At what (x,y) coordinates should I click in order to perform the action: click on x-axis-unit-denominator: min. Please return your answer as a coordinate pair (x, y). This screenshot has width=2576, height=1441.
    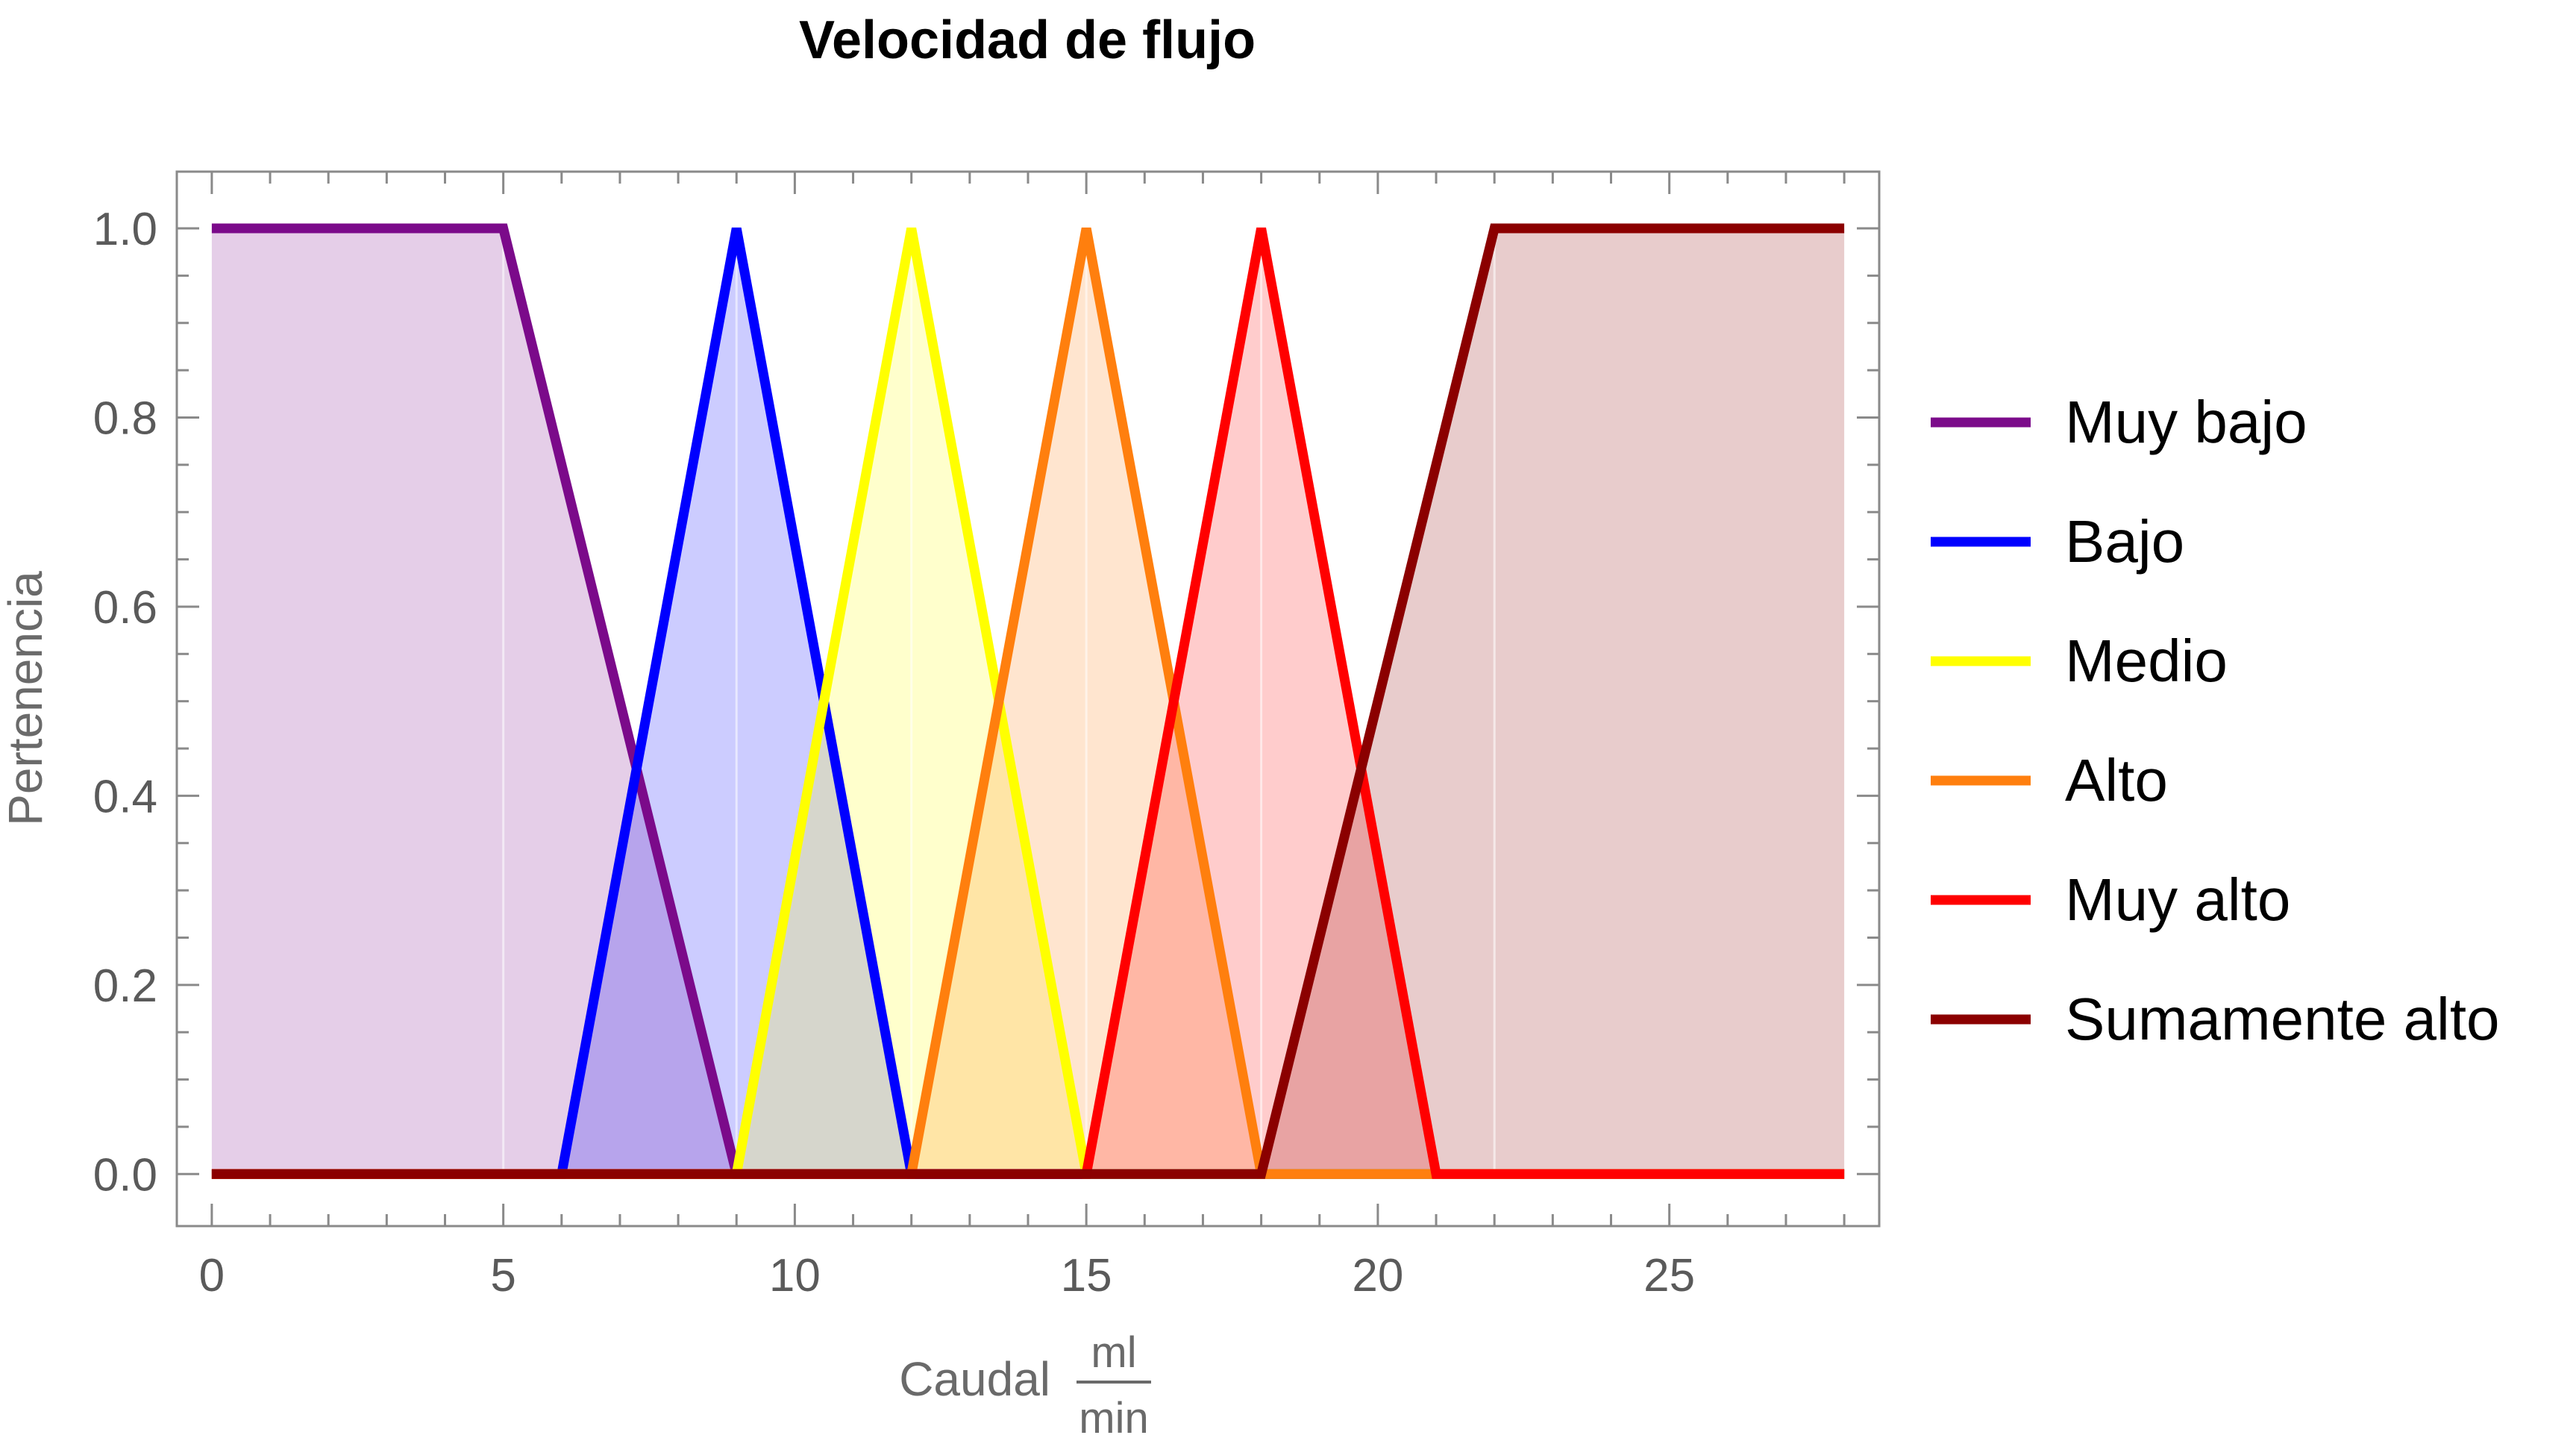
    Looking at the image, I should click on (1113, 1417).